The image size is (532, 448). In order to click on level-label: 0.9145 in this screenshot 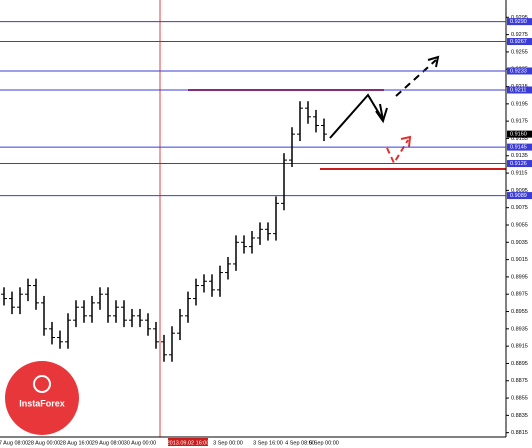, I will do `click(518, 148)`.